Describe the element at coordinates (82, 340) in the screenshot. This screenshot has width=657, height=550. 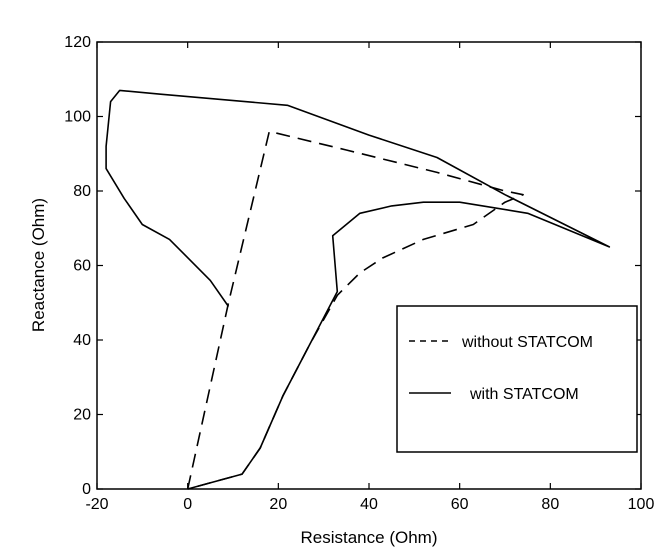
I see `y-tick-label: 40` at that location.